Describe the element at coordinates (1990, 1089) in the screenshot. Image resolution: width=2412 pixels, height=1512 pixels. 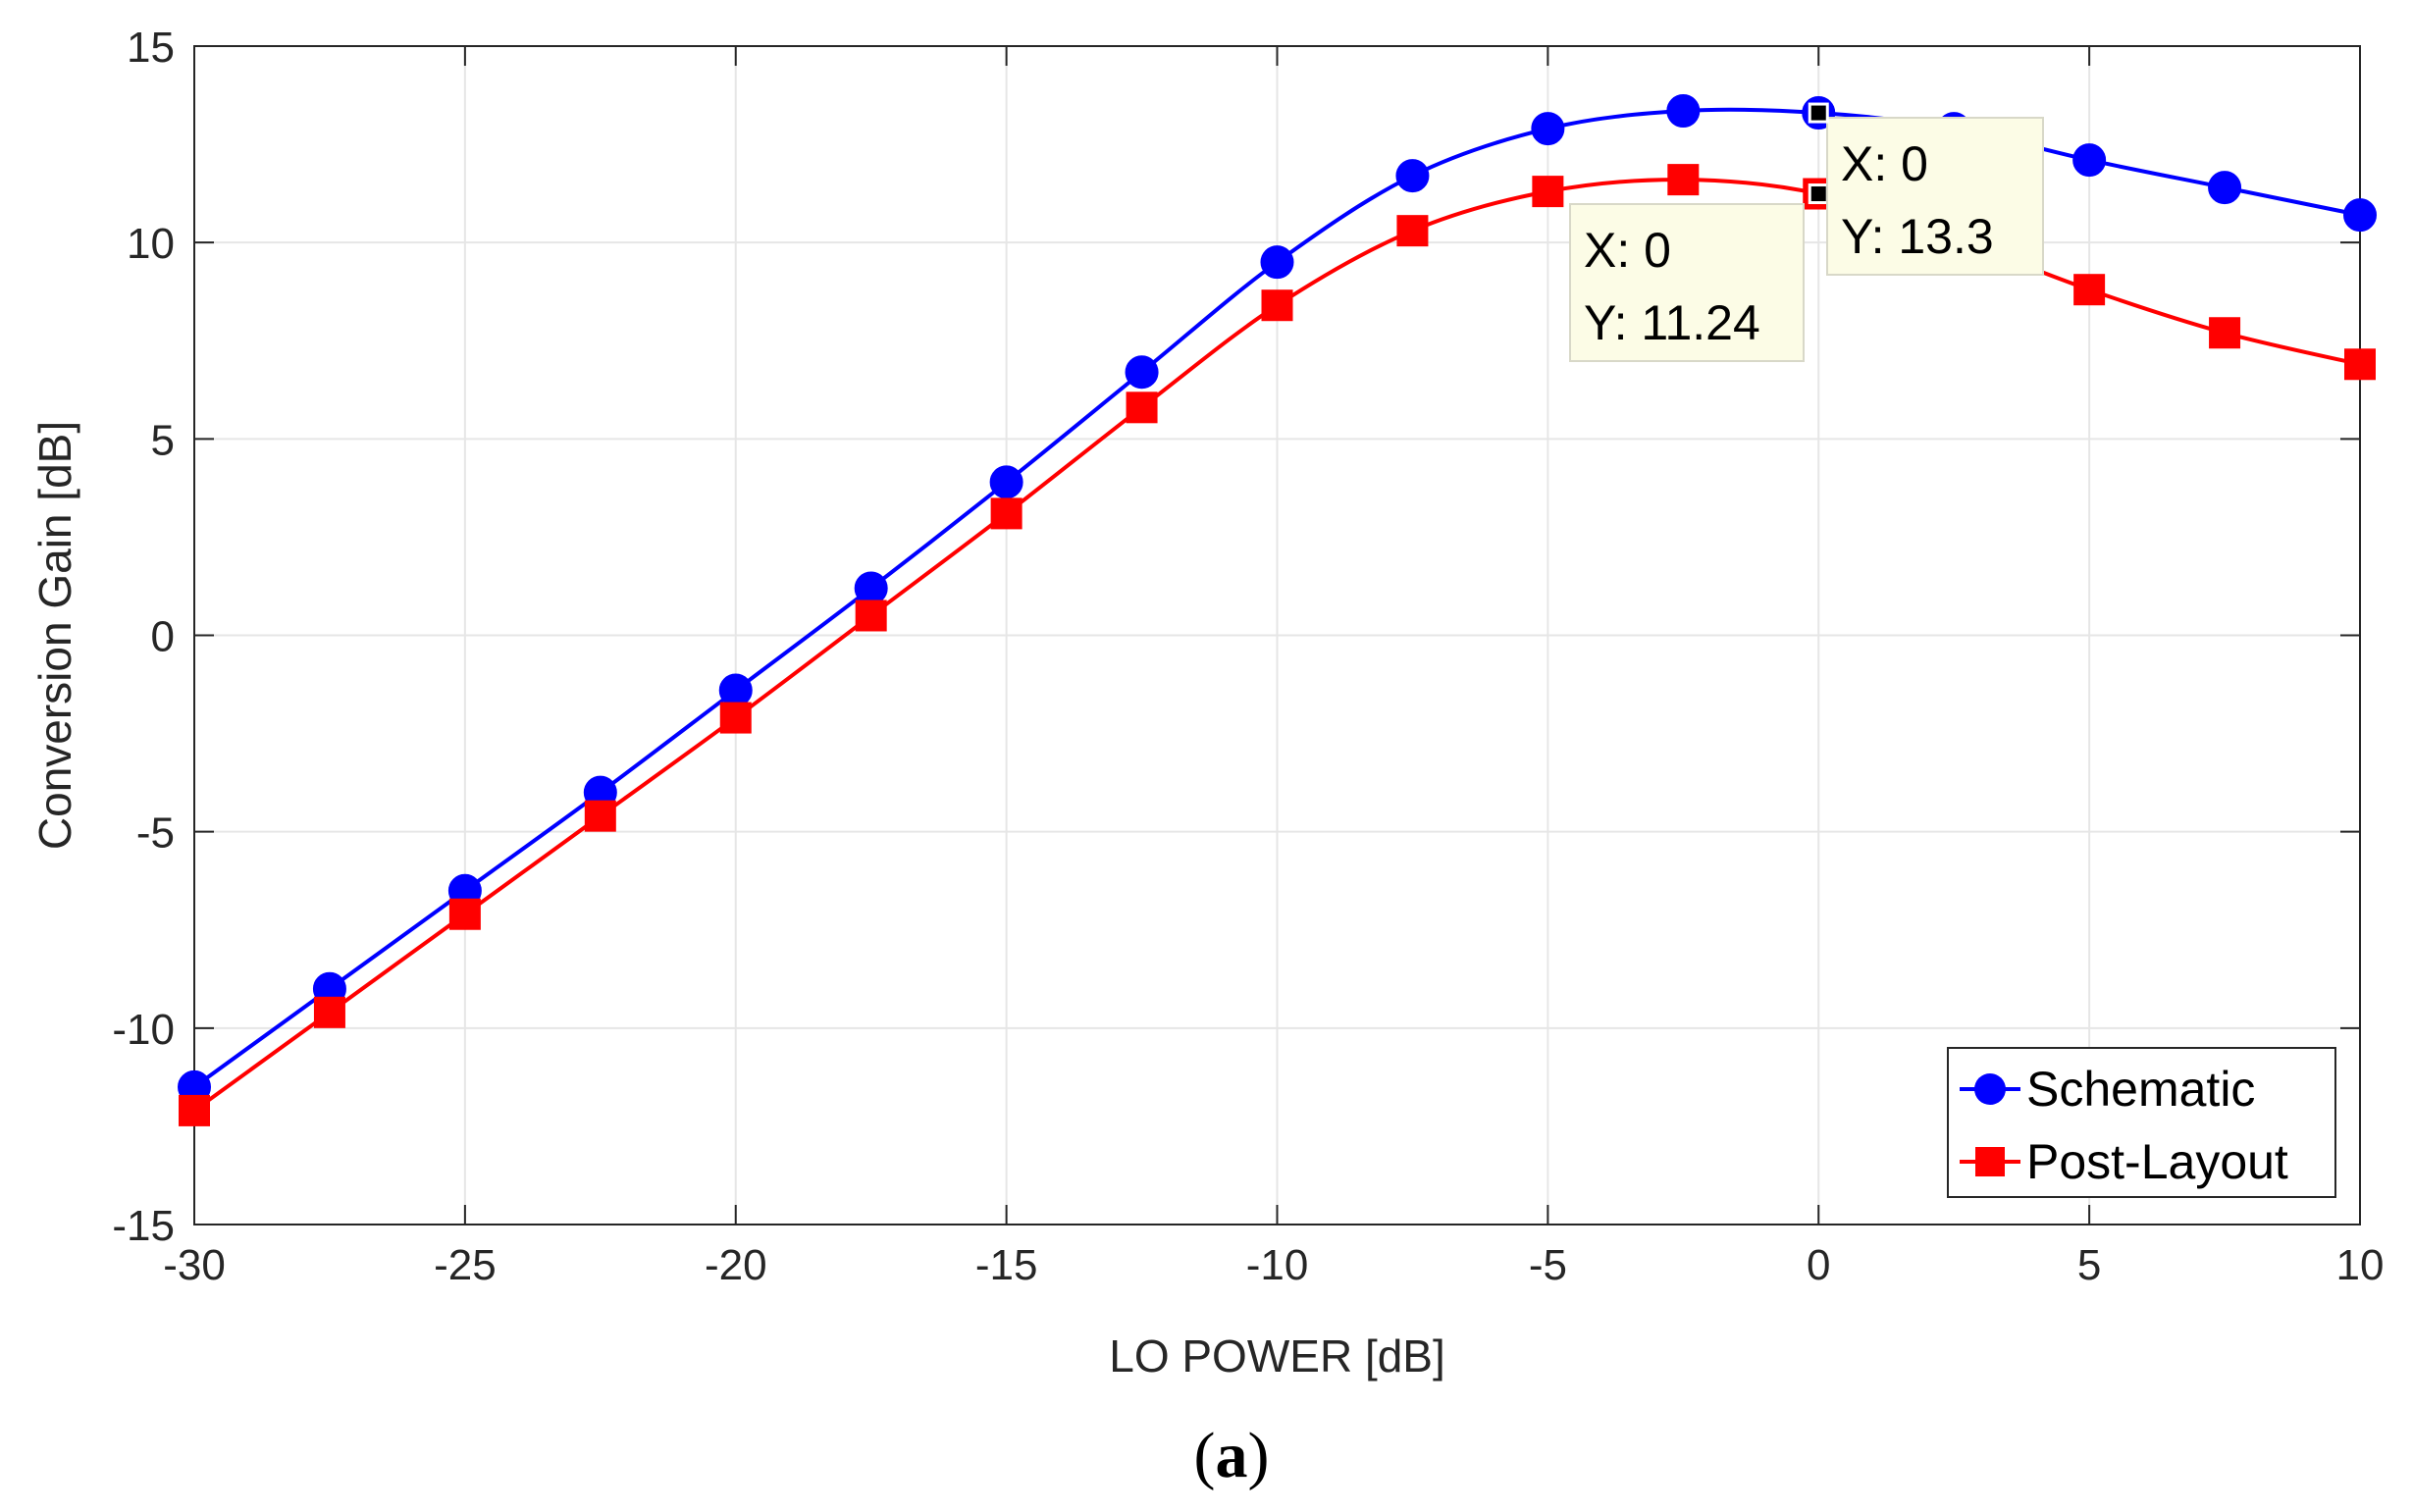
I see `legend-marker-circle` at that location.